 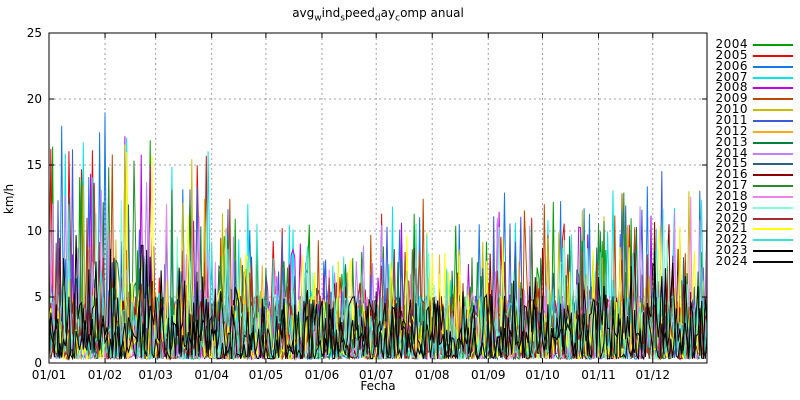 I want to click on y-tick-label: 15, so click(x=34, y=165).